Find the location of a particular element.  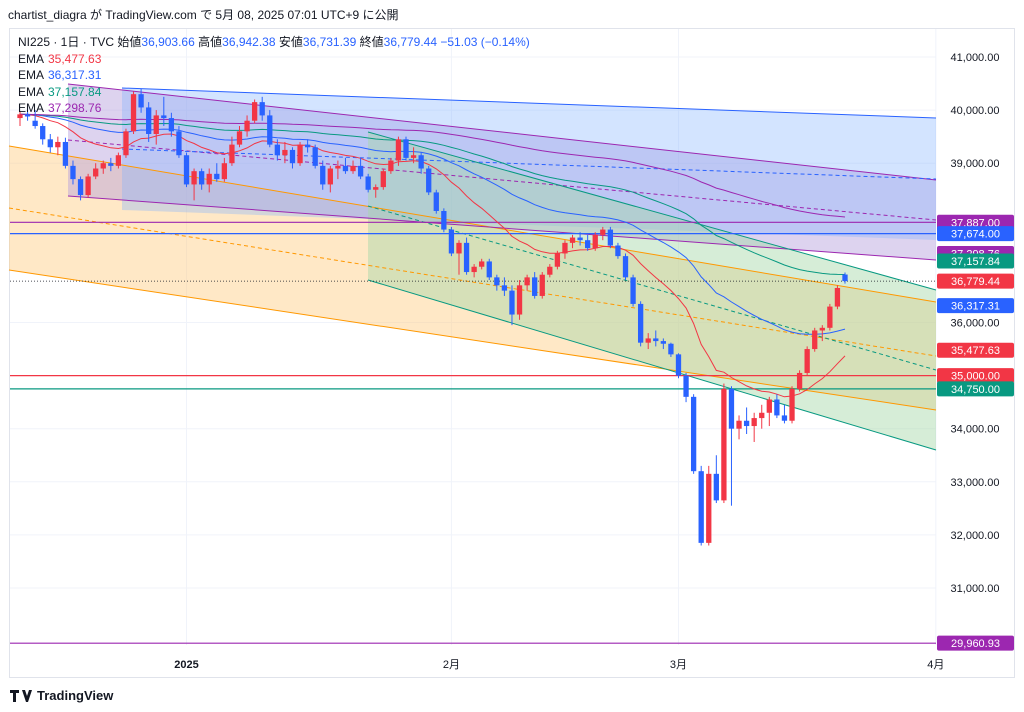

price-badge: 37,674.00 is located at coordinates (975, 234).